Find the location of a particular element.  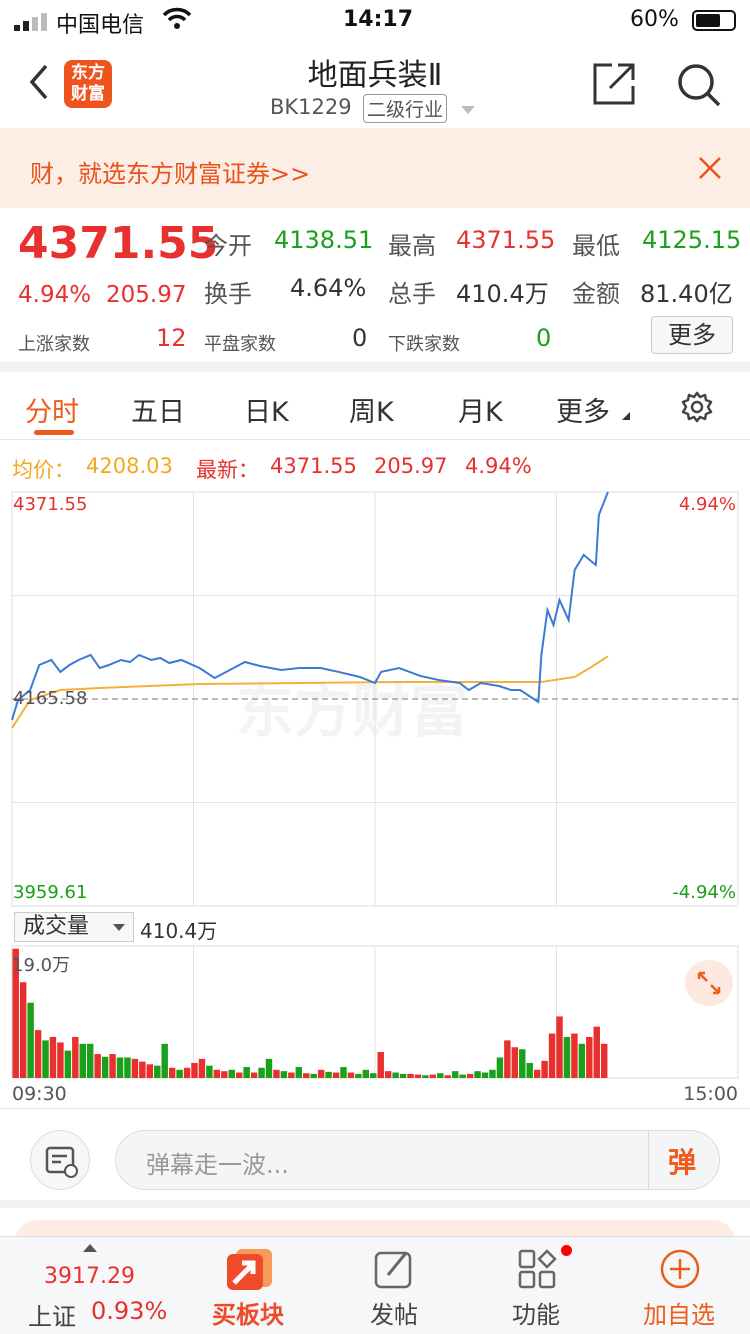

pct-label-top: 4.94% is located at coordinates (707, 504).